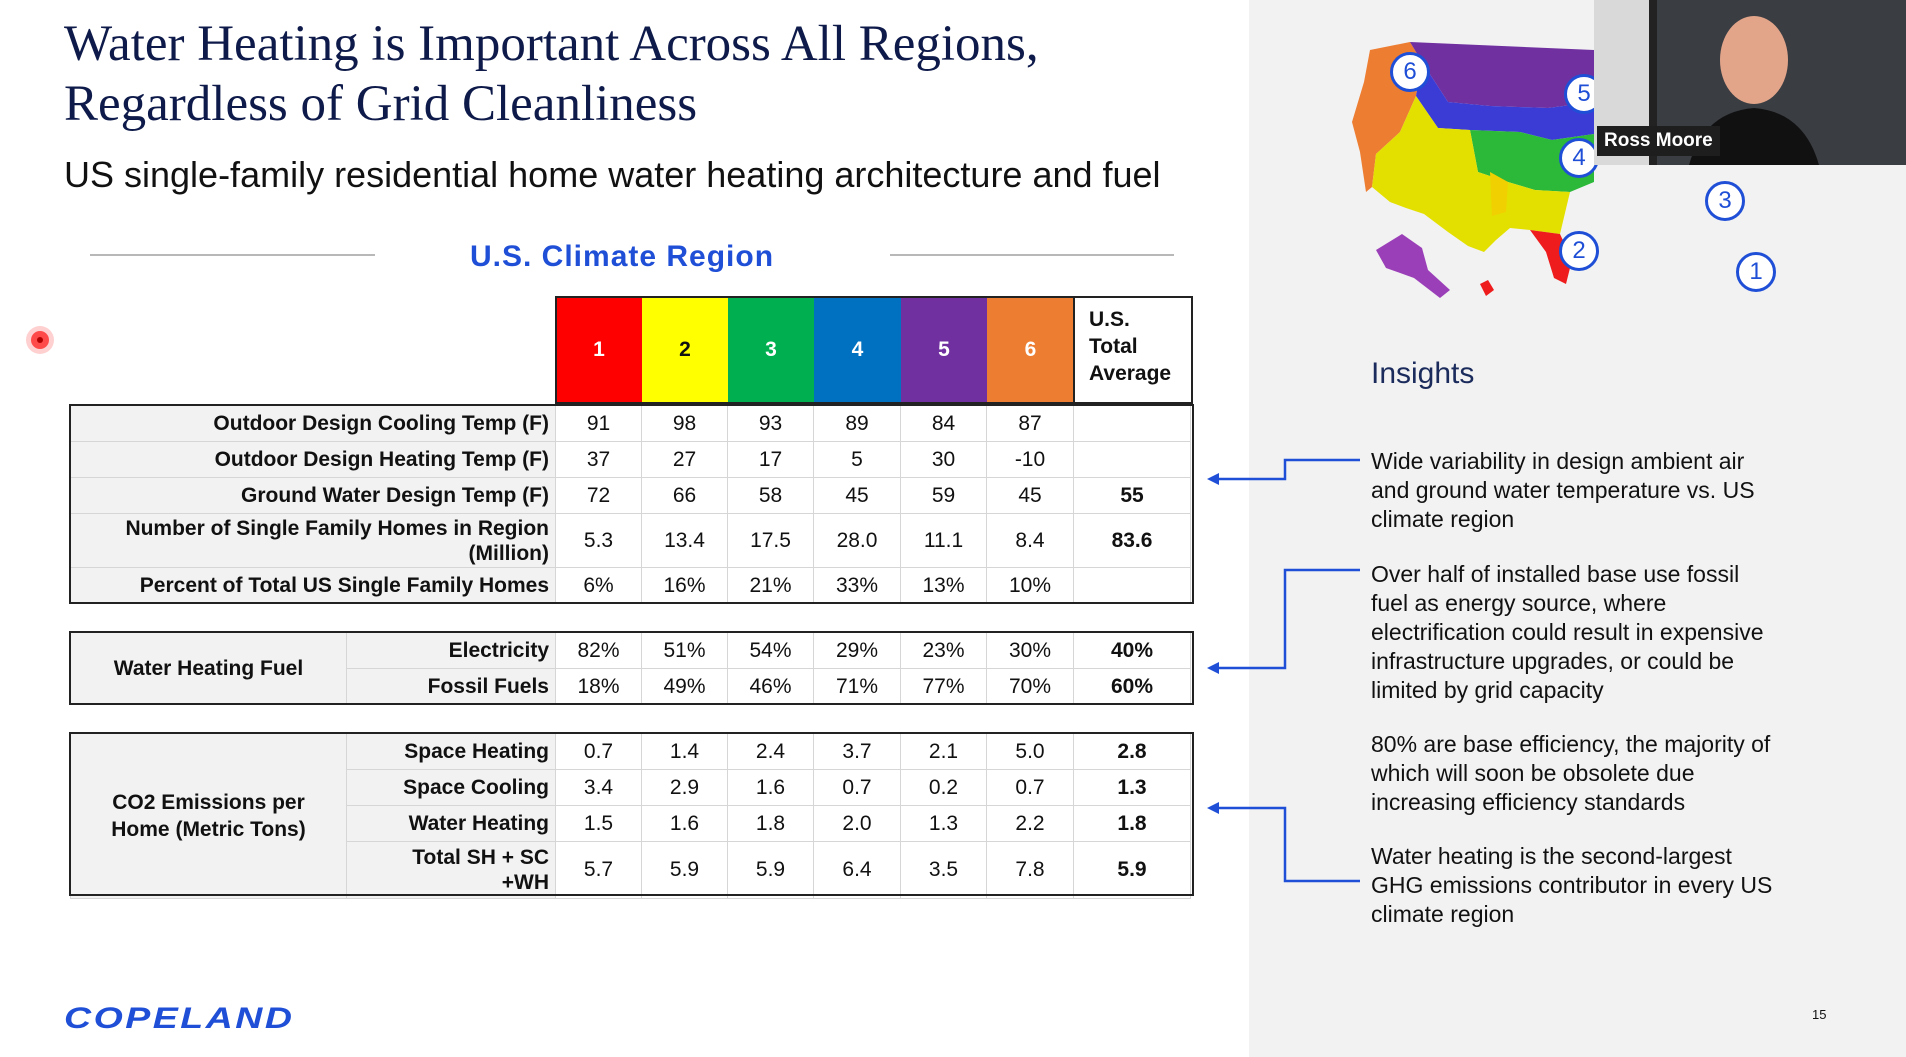 Image resolution: width=1906 pixels, height=1057 pixels. What do you see at coordinates (1410, 72) in the screenshot?
I see `region-6-badge: 6` at bounding box center [1410, 72].